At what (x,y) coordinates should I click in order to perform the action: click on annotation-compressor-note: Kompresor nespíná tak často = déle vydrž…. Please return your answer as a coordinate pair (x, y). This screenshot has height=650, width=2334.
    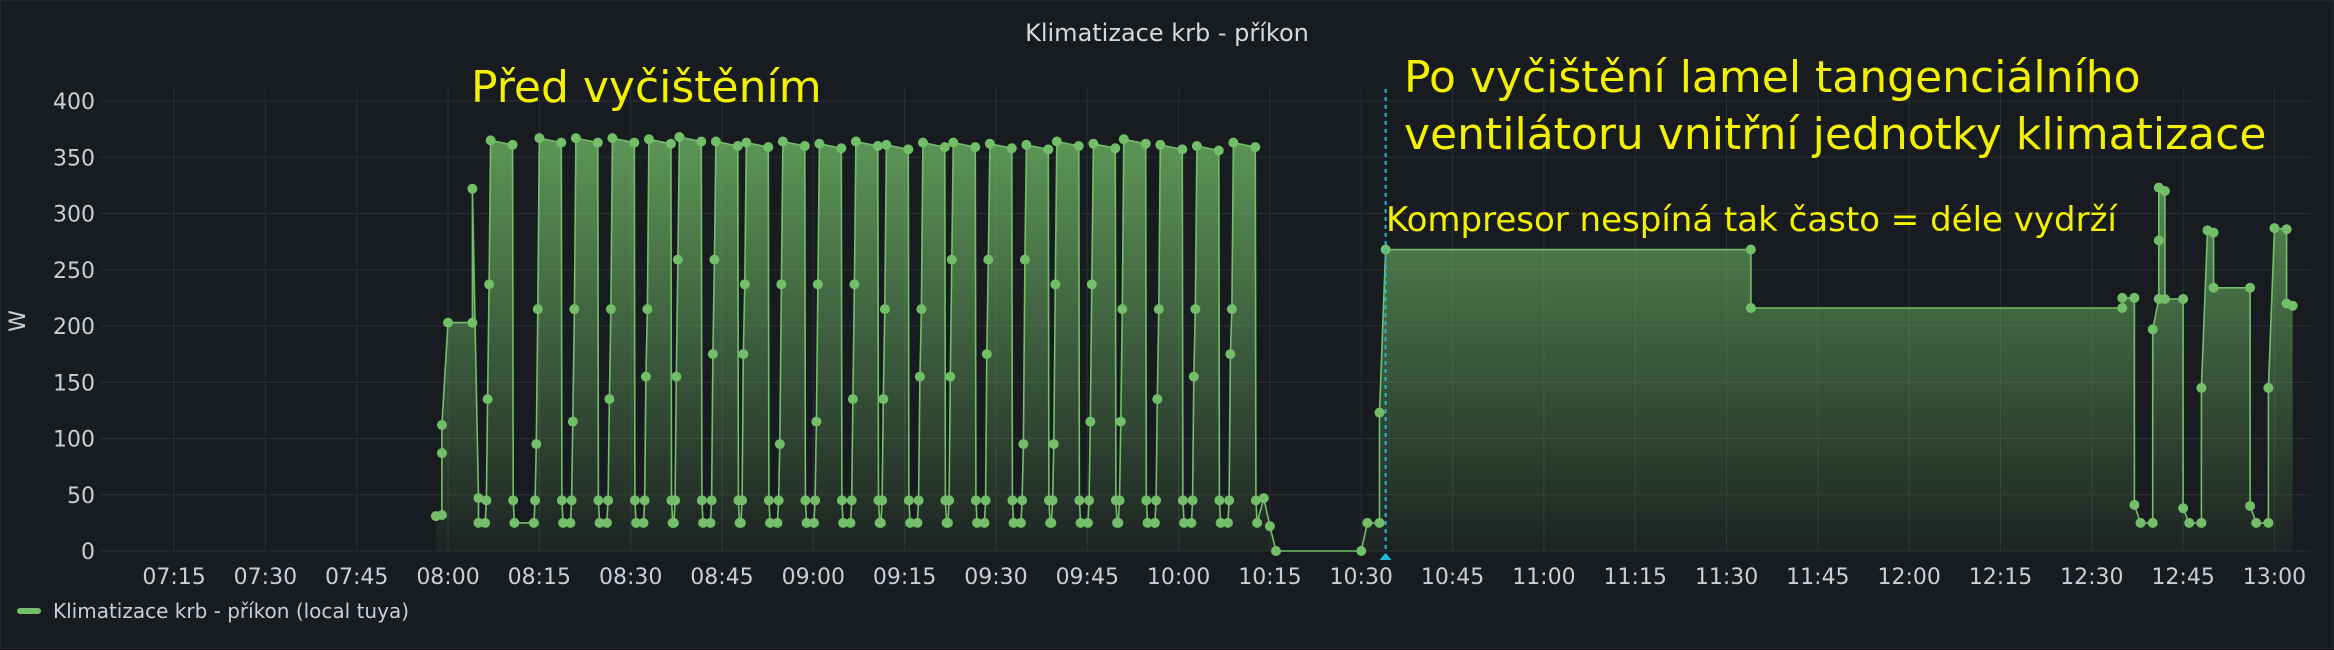
    Looking at the image, I should click on (1752, 220).